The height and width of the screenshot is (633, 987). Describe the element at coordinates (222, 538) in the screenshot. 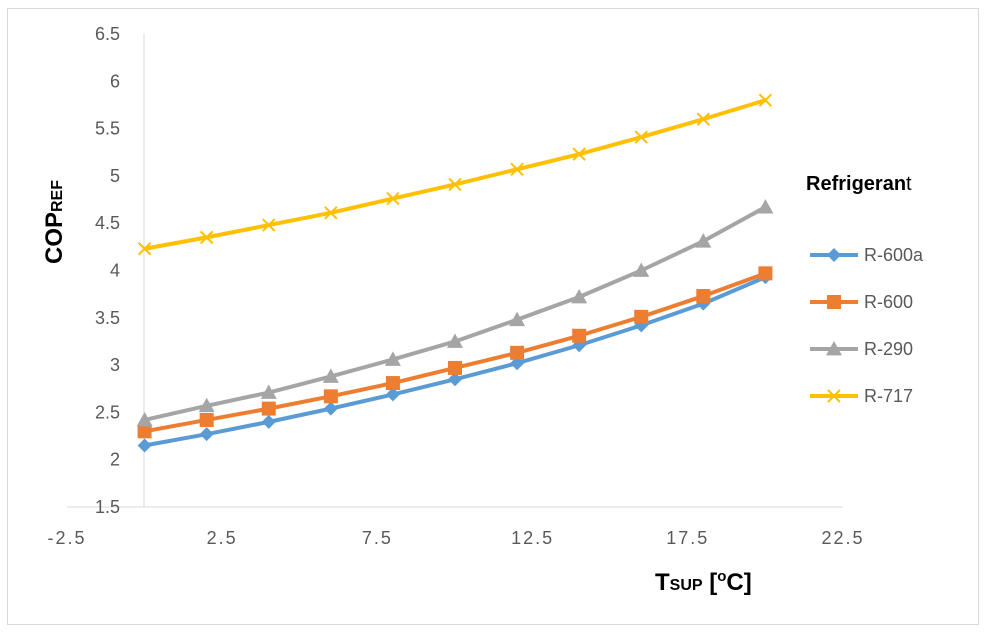

I see `x-tick-label: 2.5` at that location.